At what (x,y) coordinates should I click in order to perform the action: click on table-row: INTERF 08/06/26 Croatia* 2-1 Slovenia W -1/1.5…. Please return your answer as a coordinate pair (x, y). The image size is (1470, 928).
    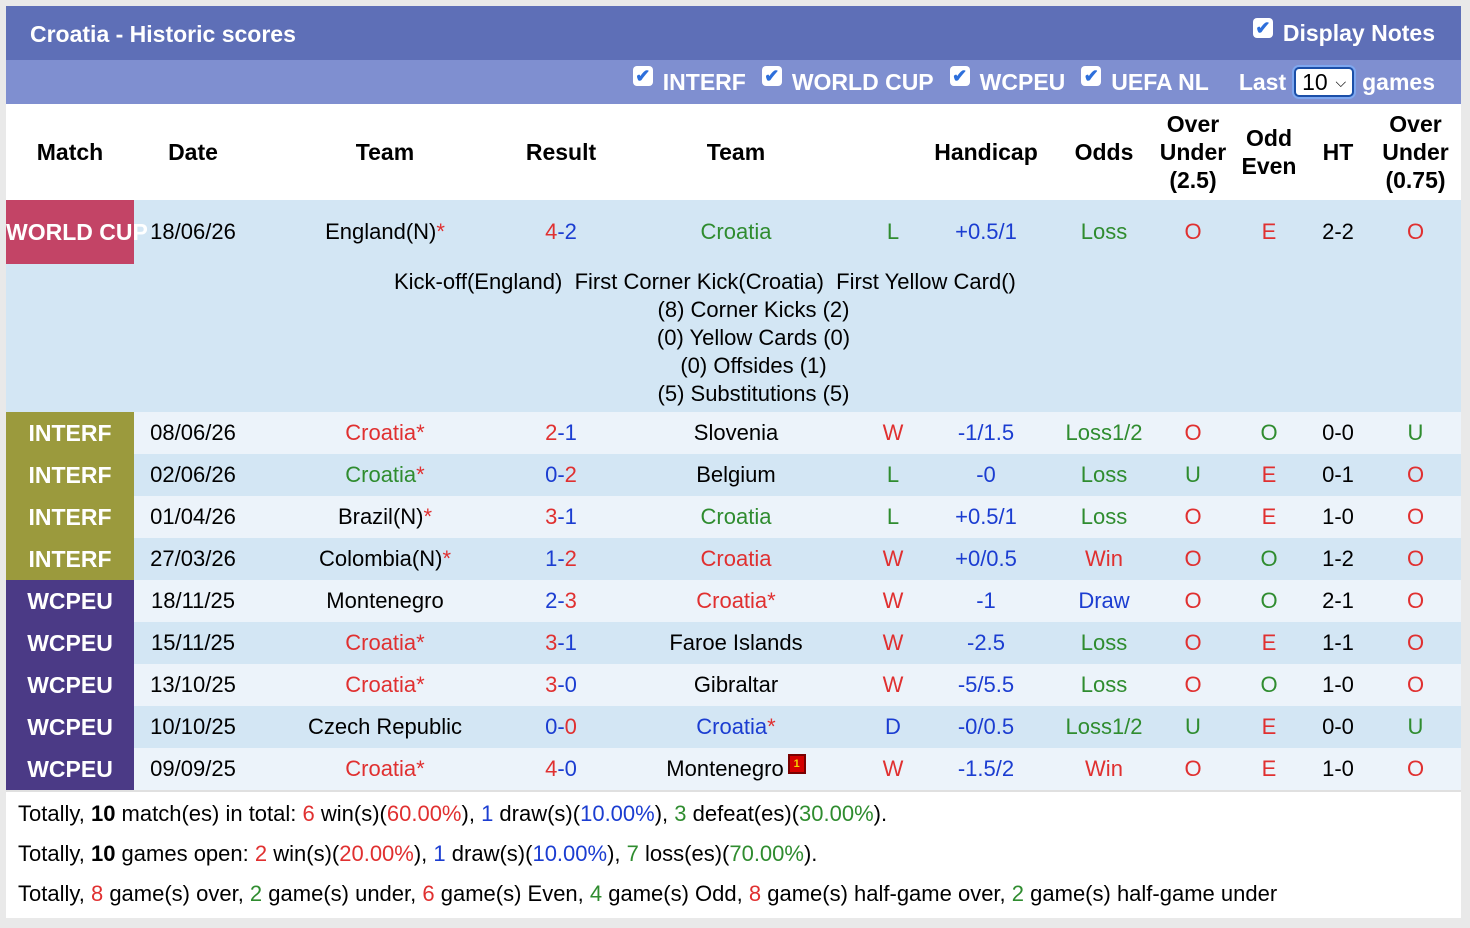
    Looking at the image, I should click on (733, 433).